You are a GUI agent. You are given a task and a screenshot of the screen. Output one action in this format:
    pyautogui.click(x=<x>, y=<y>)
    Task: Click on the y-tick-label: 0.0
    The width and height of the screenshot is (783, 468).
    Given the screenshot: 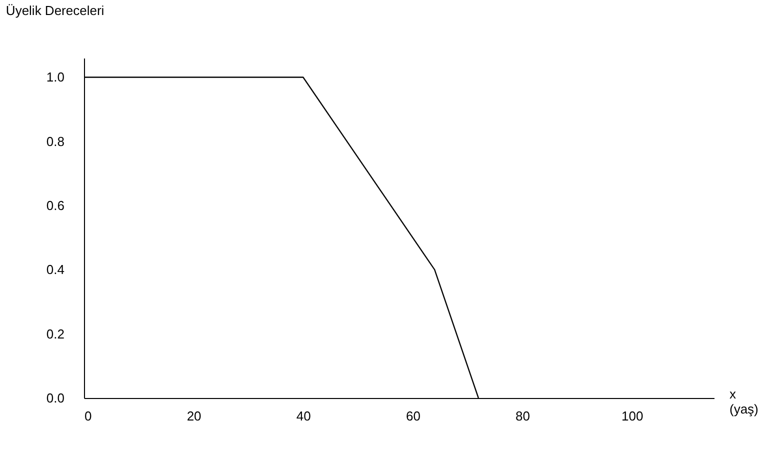 What is the action you would take?
    pyautogui.click(x=55, y=398)
    